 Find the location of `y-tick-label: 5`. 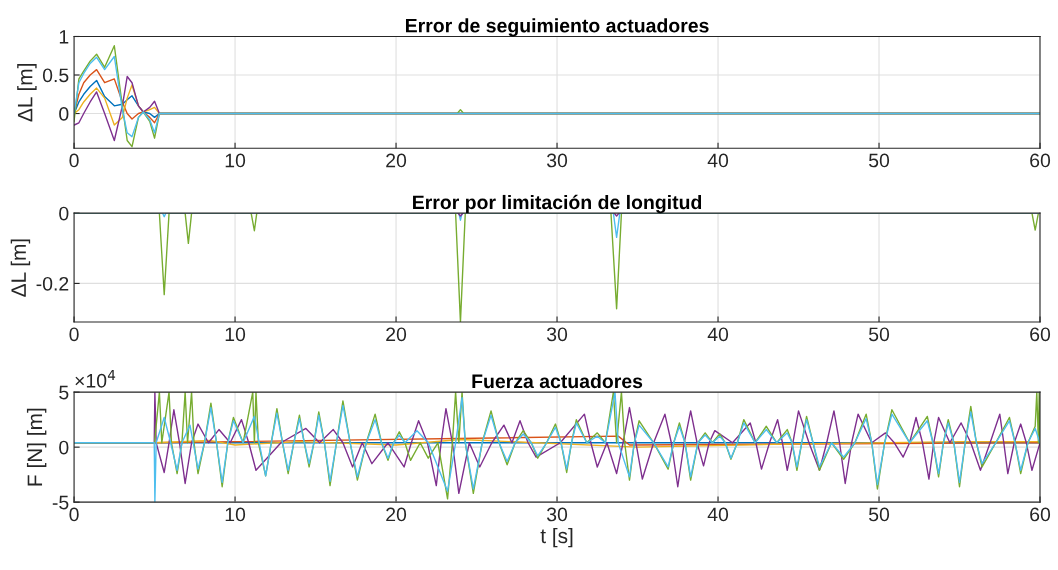

y-tick-label: 5 is located at coordinates (64, 392).